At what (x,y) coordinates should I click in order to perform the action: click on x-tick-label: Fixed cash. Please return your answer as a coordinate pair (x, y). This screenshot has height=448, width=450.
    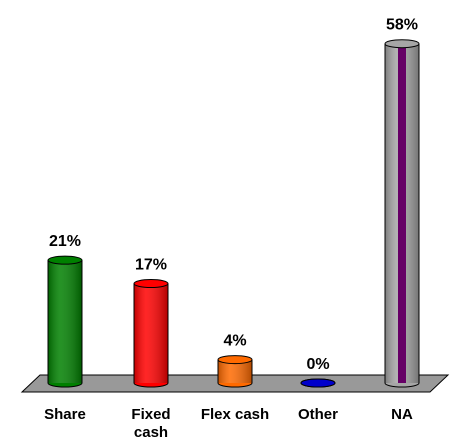
    Looking at the image, I should click on (151, 423).